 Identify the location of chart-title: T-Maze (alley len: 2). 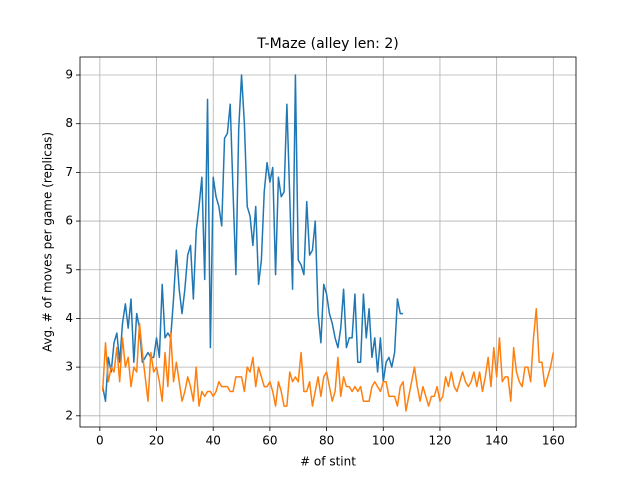
(327, 44).